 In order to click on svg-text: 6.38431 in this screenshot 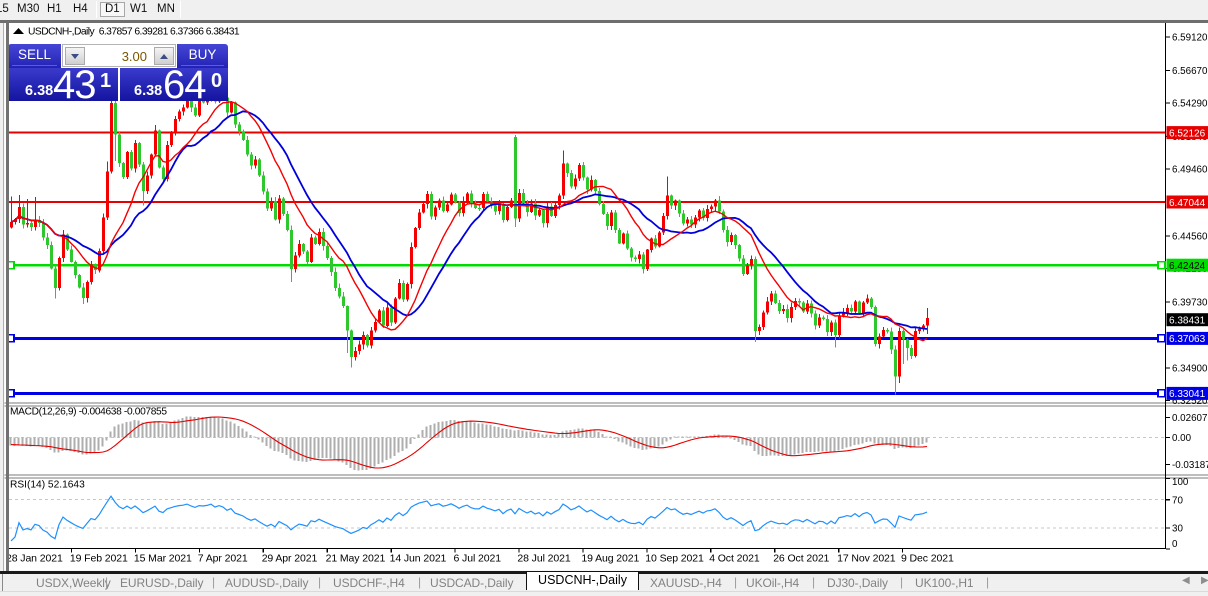, I will do `click(1187, 321)`.